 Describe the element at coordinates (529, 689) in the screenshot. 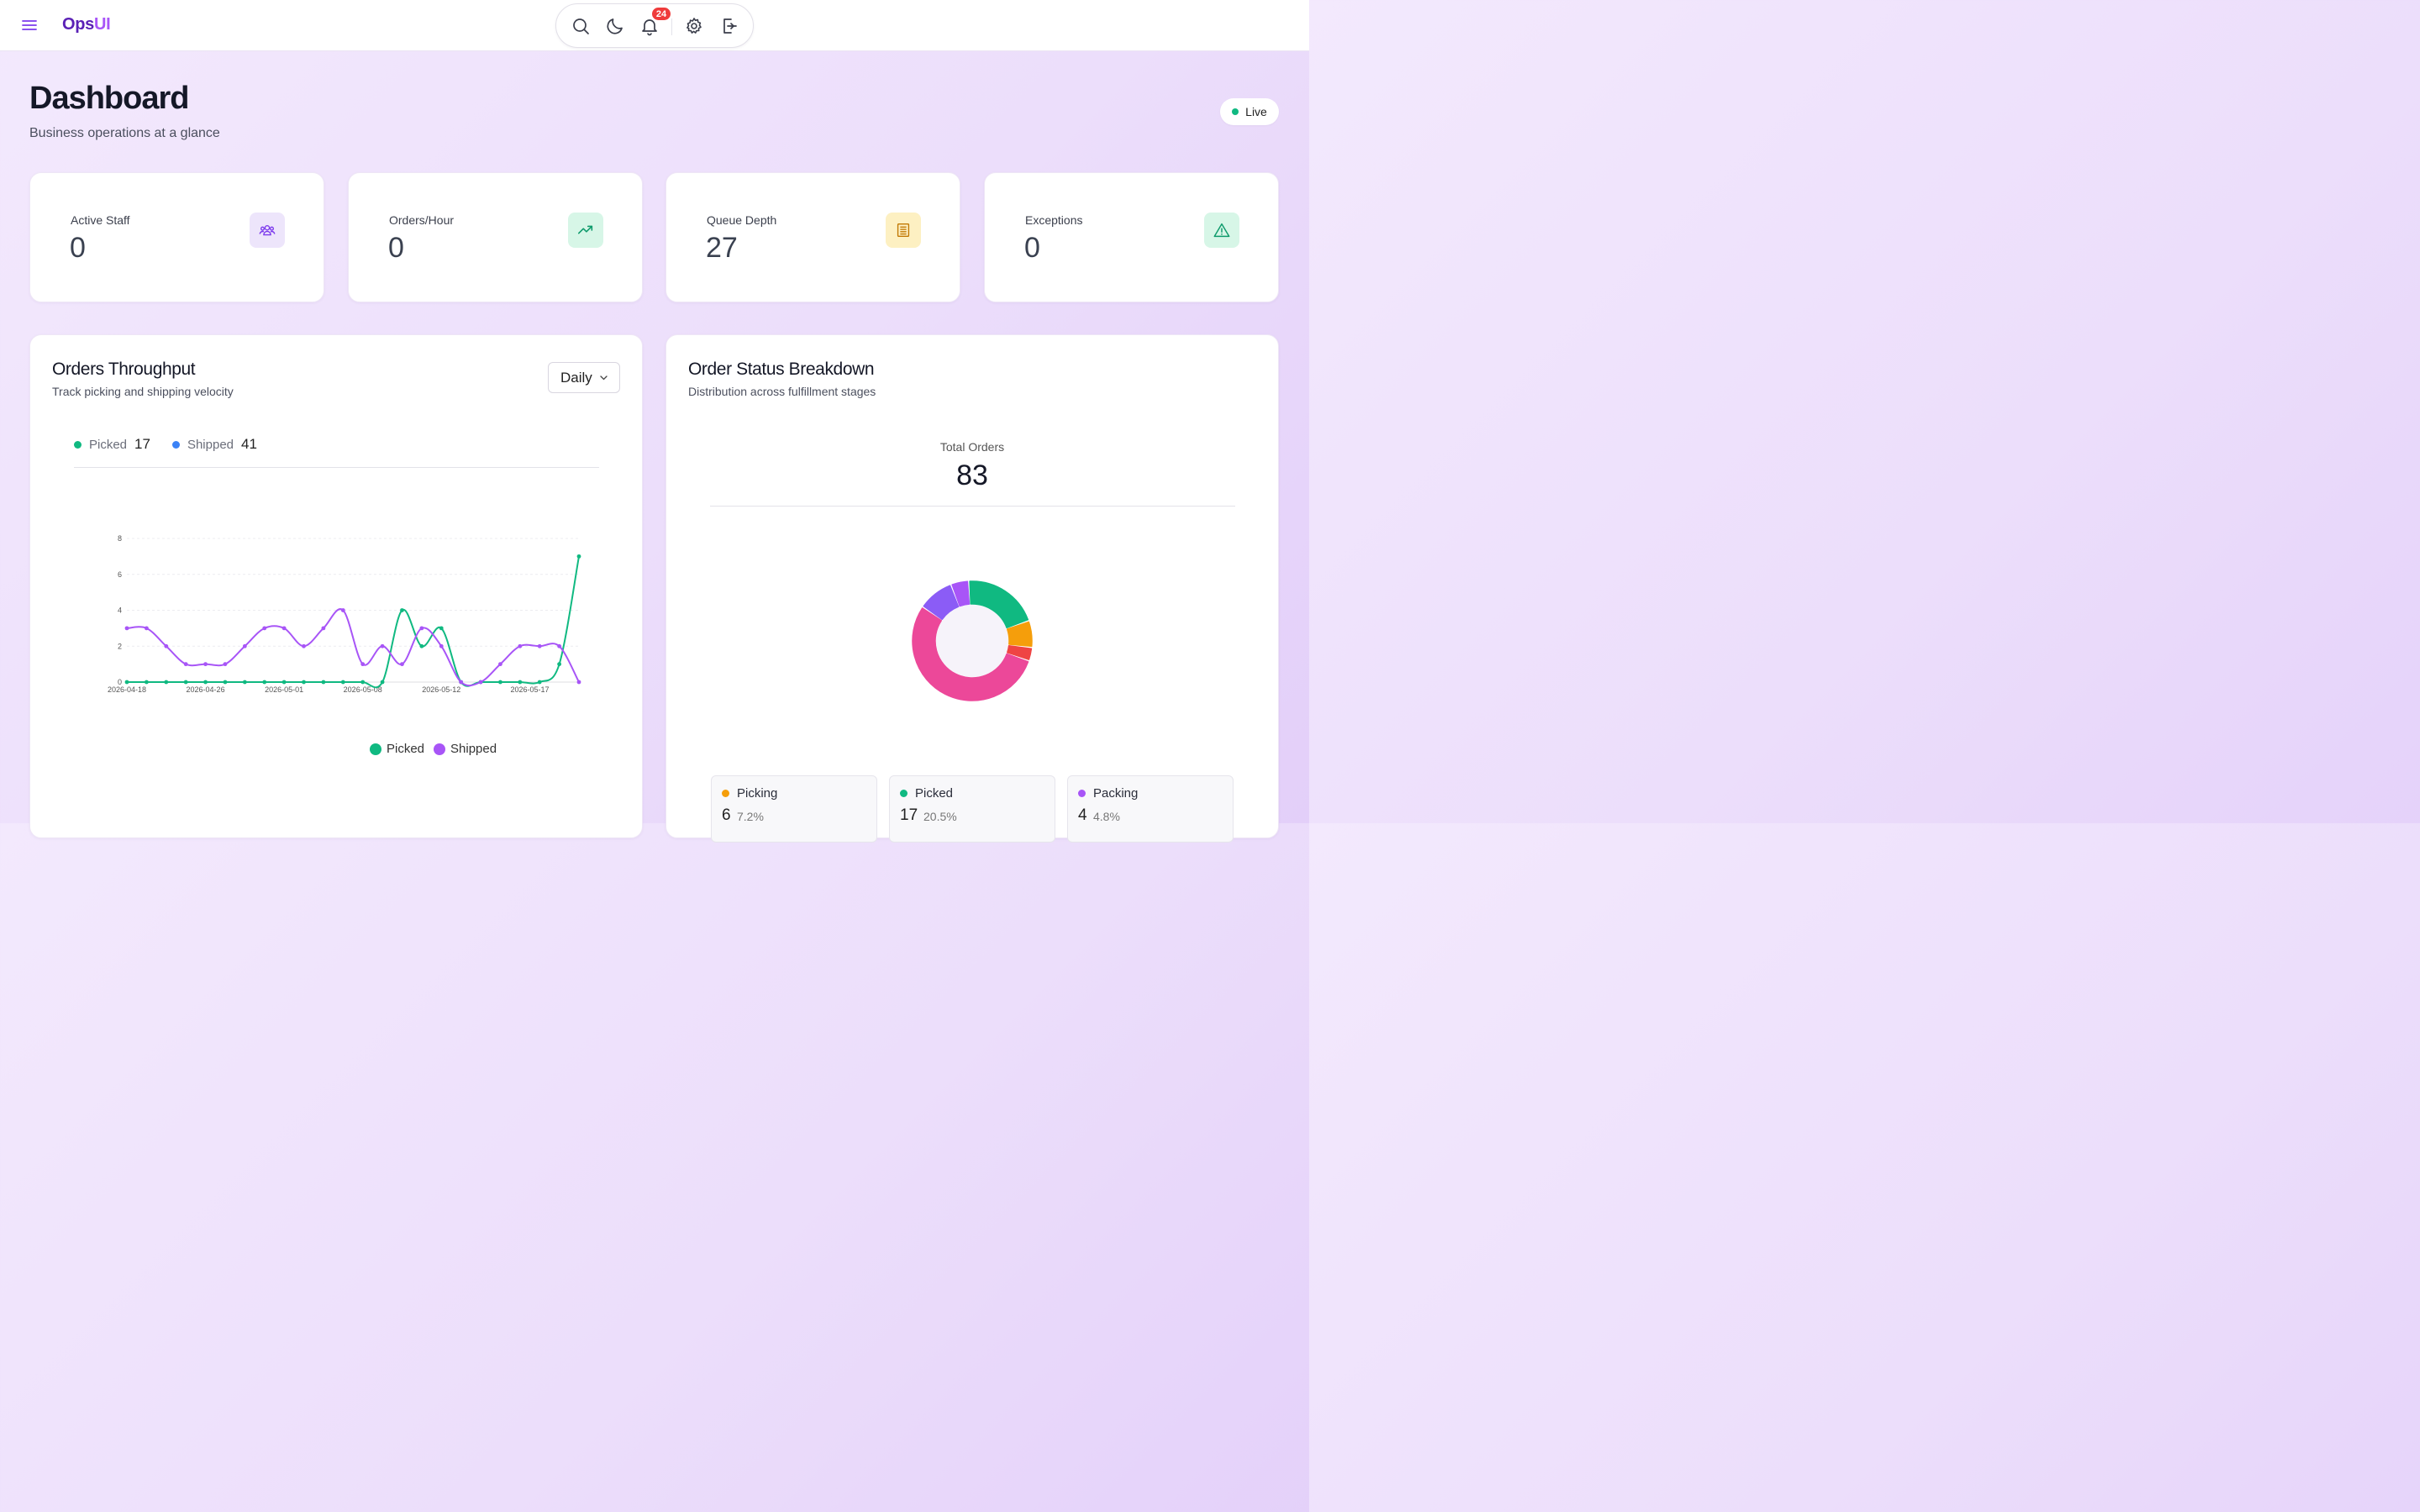

I see `x-tick-label: 2026-05-17` at that location.